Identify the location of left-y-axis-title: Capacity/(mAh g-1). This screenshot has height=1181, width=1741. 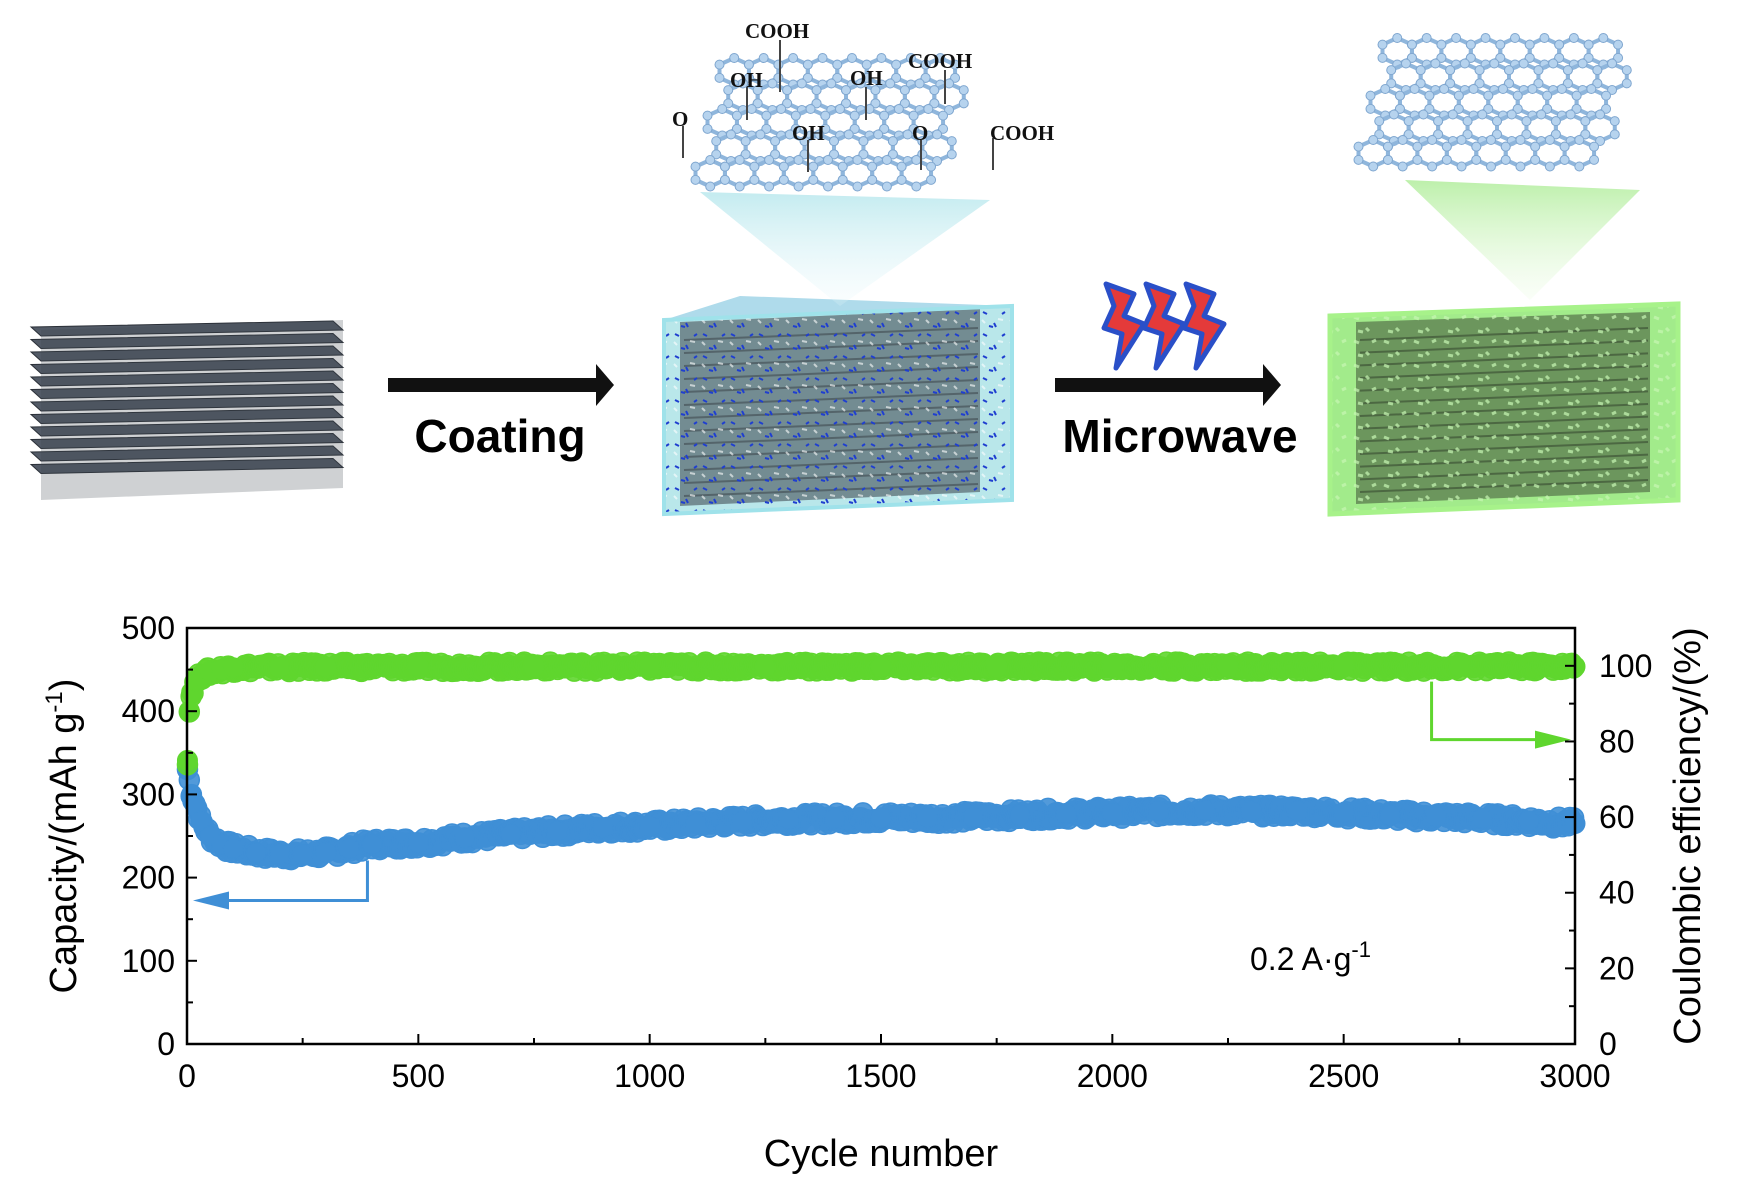
(63, 836).